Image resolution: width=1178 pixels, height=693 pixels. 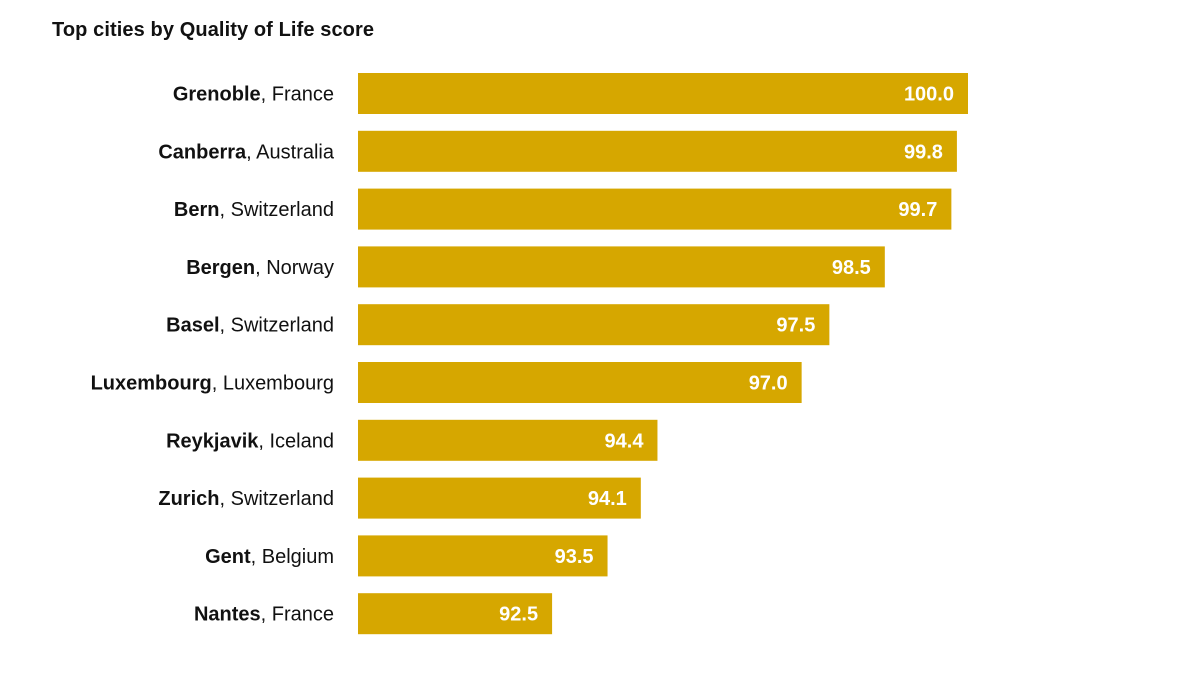 What do you see at coordinates (607, 499) in the screenshot?
I see `value-label: 94.1` at bounding box center [607, 499].